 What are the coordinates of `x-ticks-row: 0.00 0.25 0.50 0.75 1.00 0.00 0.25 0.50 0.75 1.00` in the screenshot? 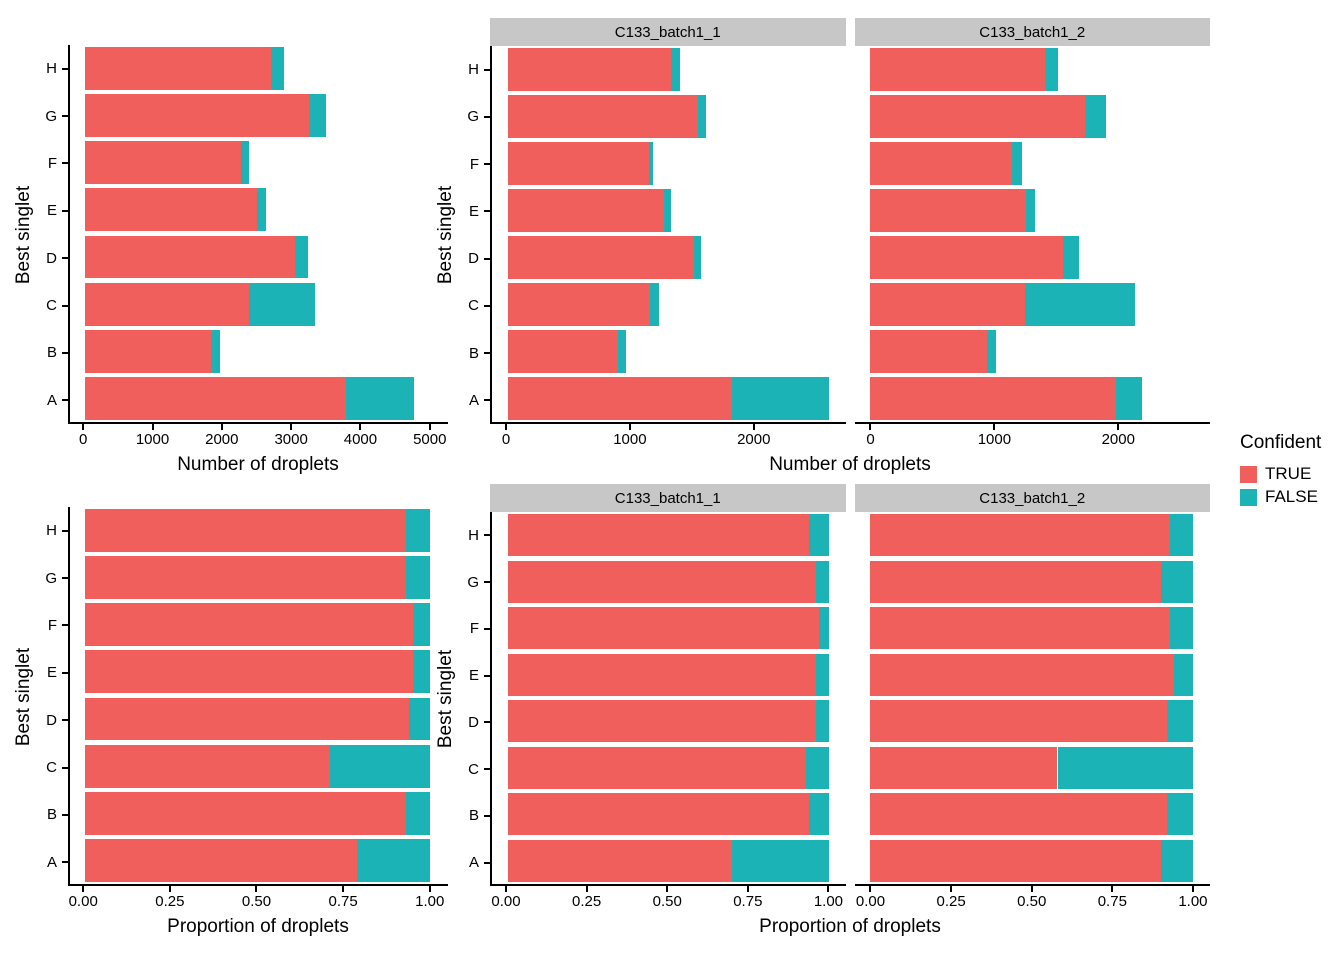 It's located at (850, 899).